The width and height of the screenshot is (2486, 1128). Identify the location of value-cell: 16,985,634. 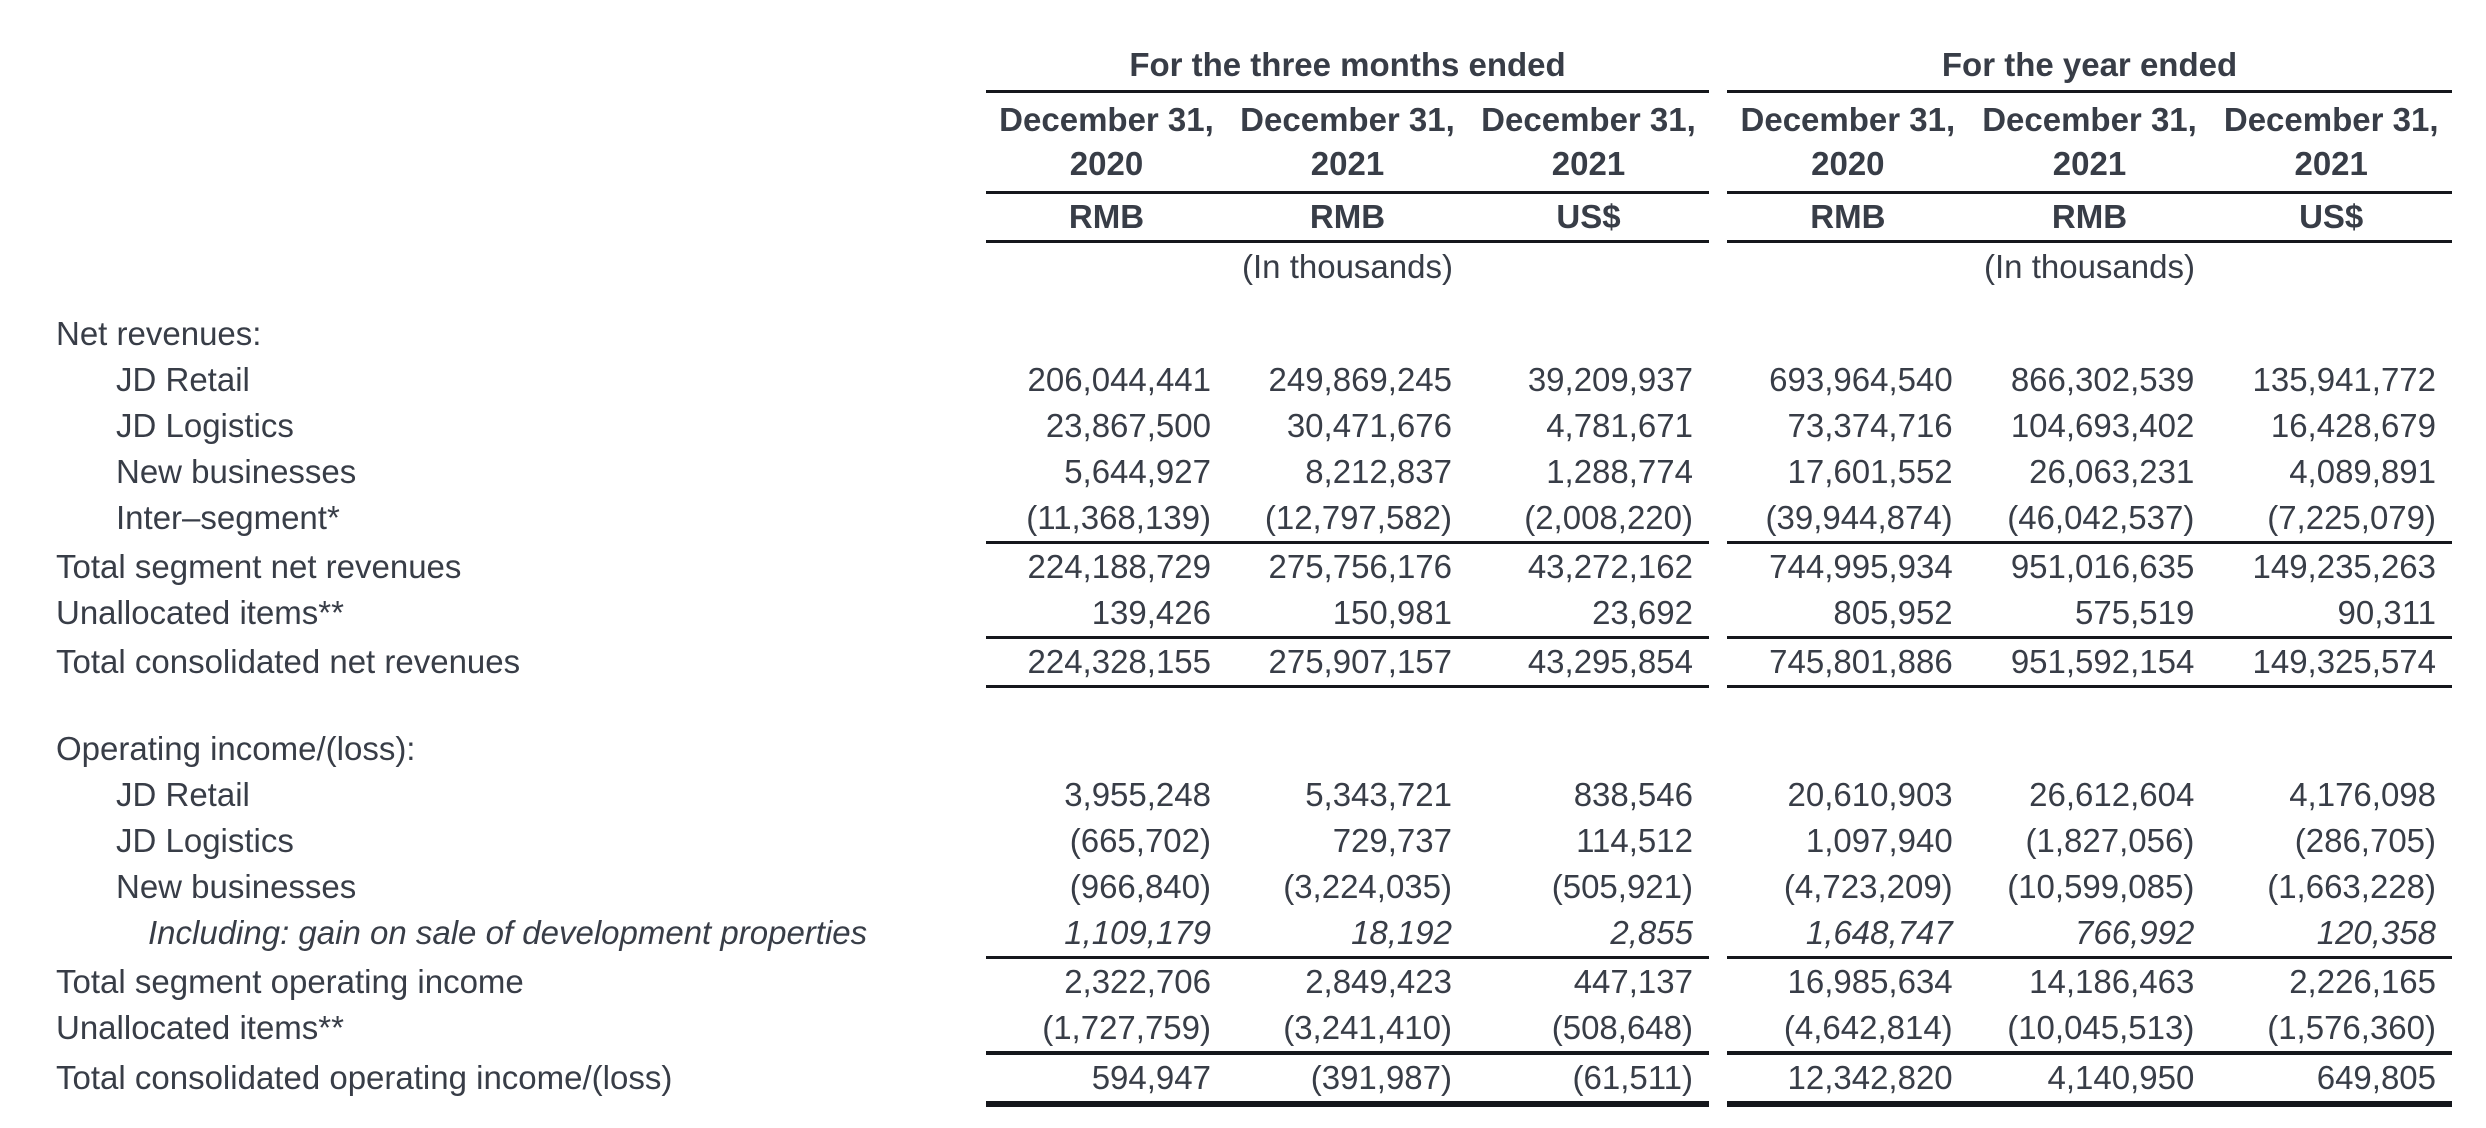
(1870, 981).